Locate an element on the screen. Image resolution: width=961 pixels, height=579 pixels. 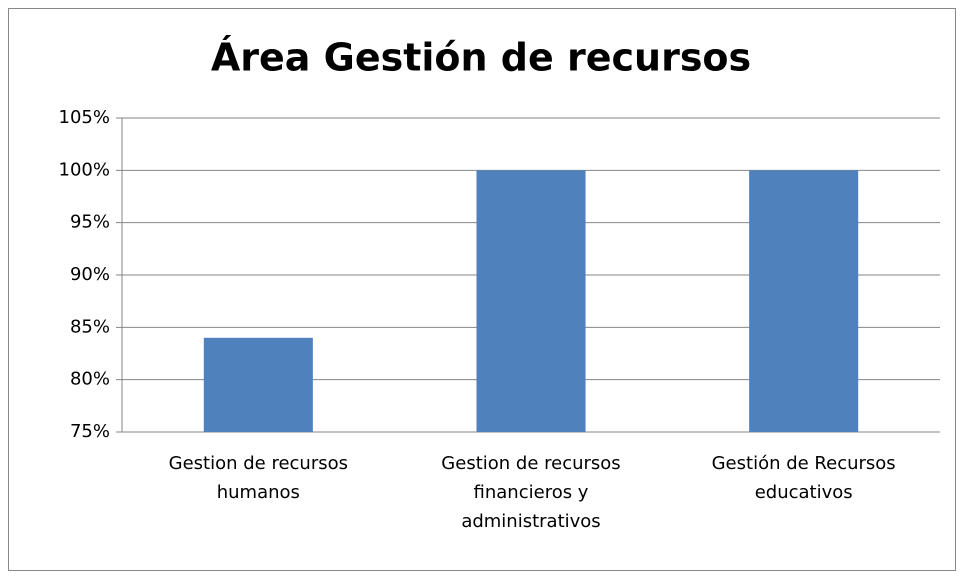
x-tick-label: Gestión de Recursos educativos is located at coordinates (803, 478).